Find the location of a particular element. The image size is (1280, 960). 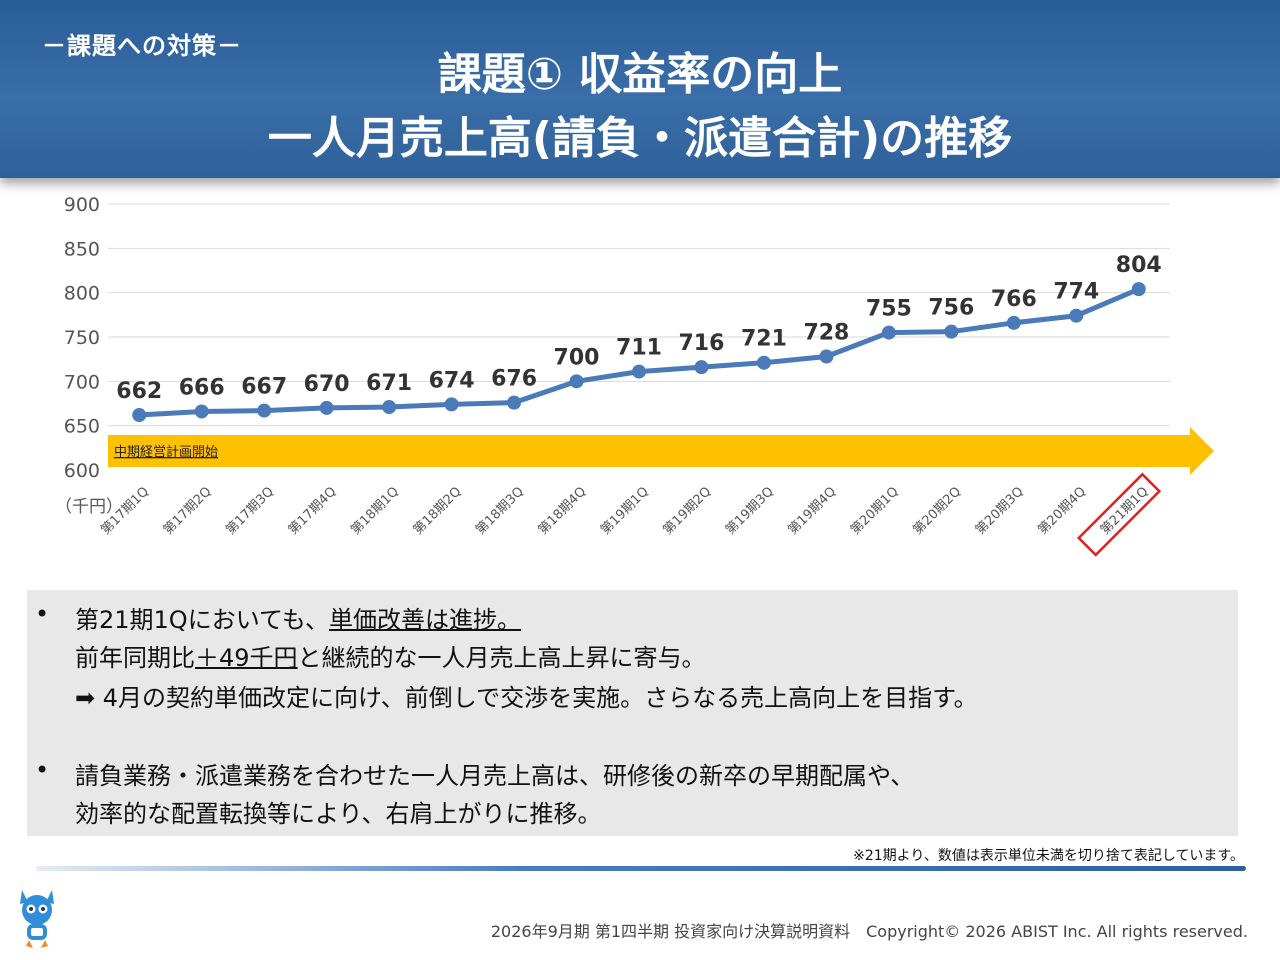

footnote: ※21期より、数値は表示単位未満を切り捨て表記しています。 is located at coordinates (1048, 856).